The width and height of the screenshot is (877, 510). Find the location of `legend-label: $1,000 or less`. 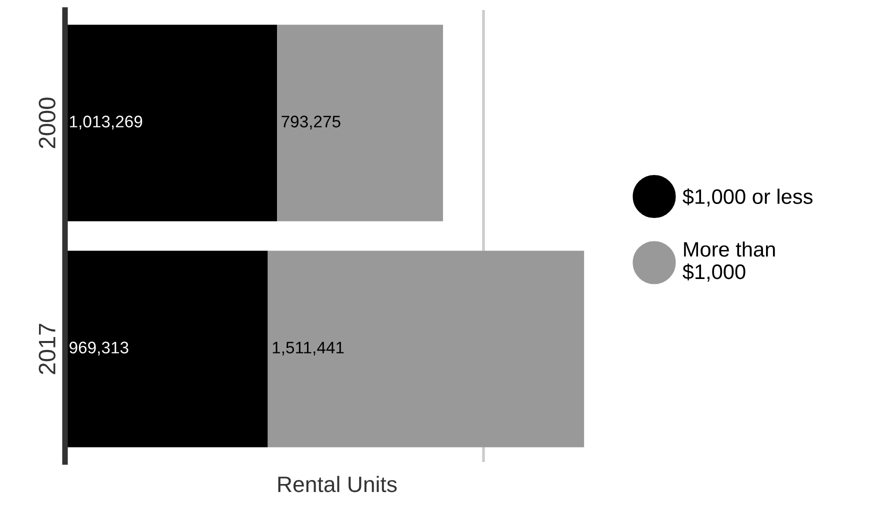

legend-label: $1,000 or less is located at coordinates (747, 197).